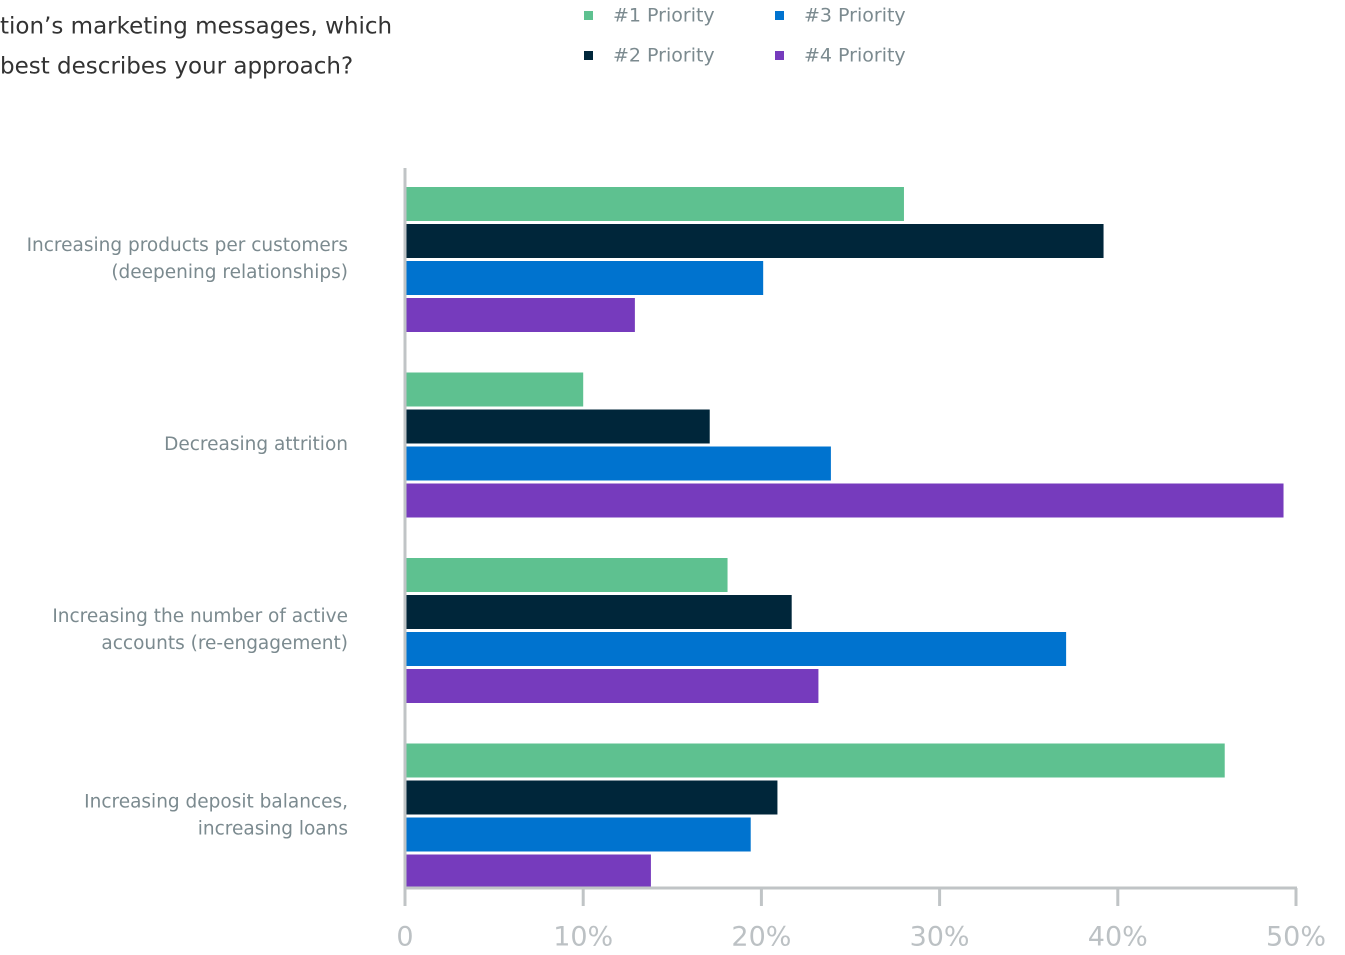 Image resolution: width=1345 pixels, height=955 pixels. Describe the element at coordinates (664, 56) in the screenshot. I see `legend-label: #2 Priority` at that location.